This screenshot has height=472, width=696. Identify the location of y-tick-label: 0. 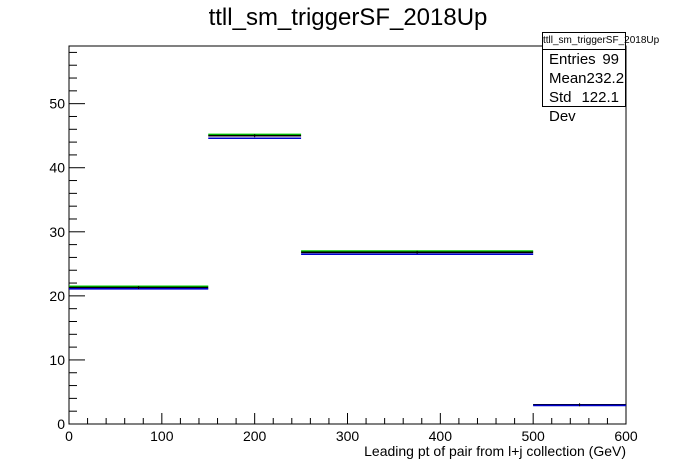
(61, 424).